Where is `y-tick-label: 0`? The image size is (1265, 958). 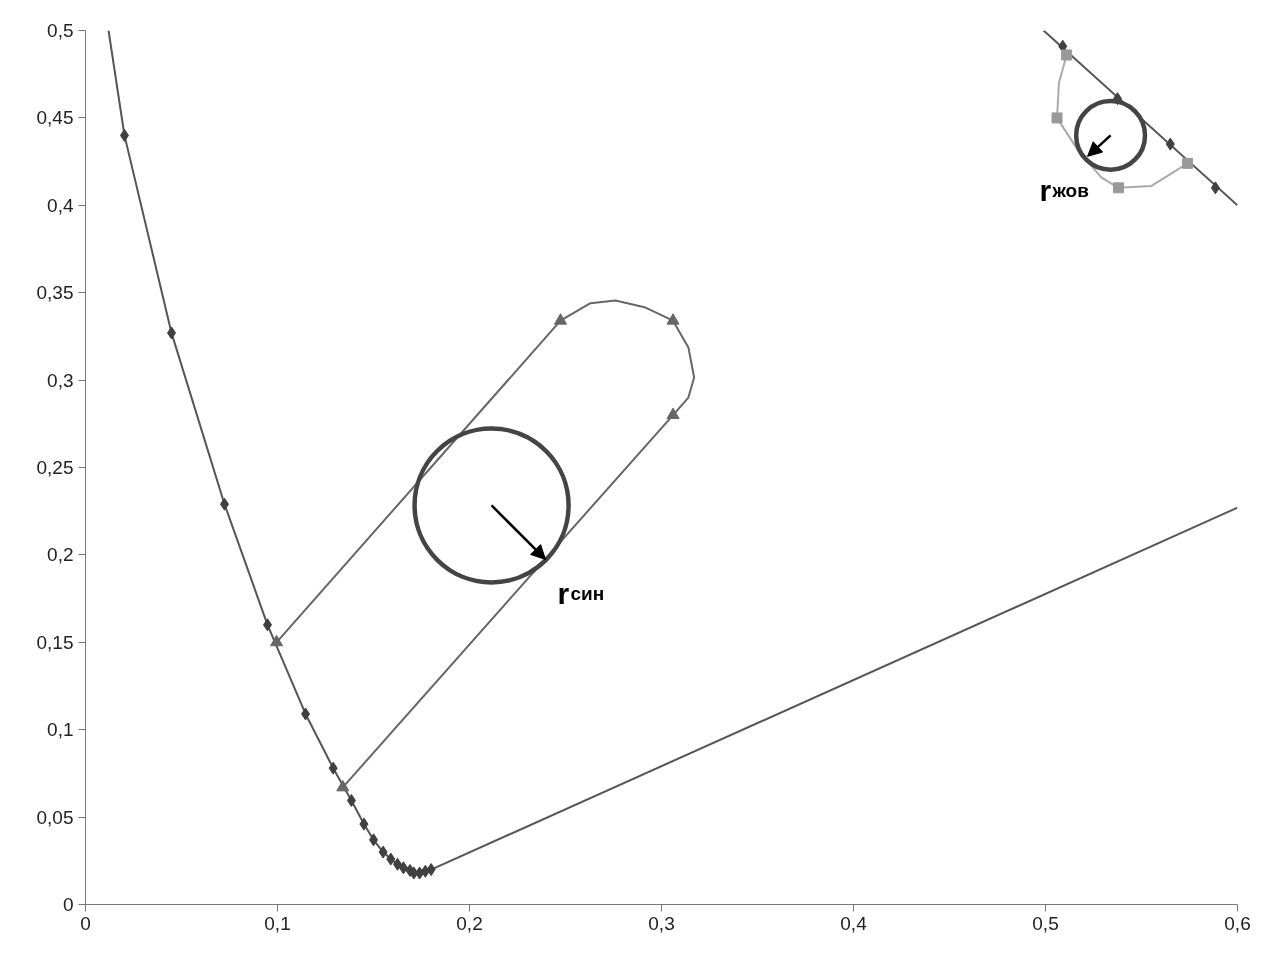
y-tick-label: 0 is located at coordinates (68, 904).